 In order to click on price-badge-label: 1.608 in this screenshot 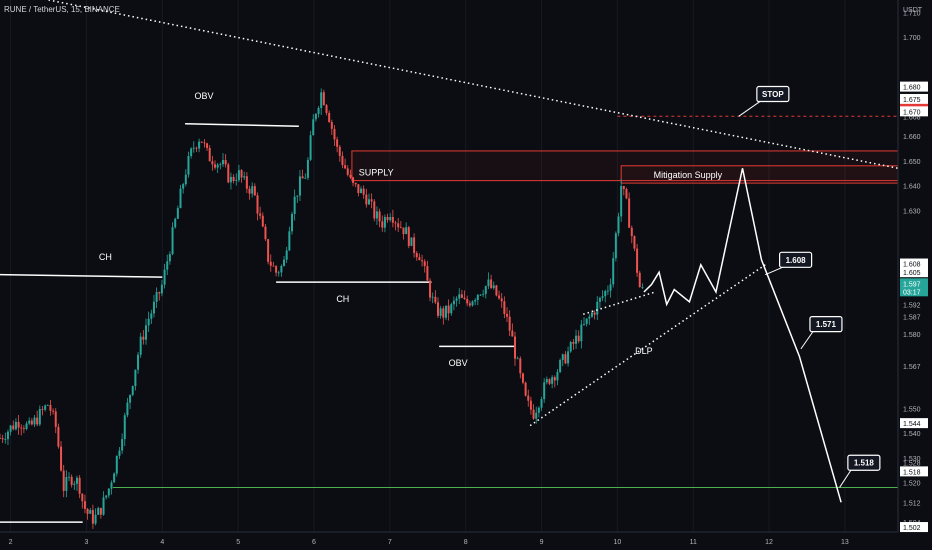, I will do `click(912, 265)`.